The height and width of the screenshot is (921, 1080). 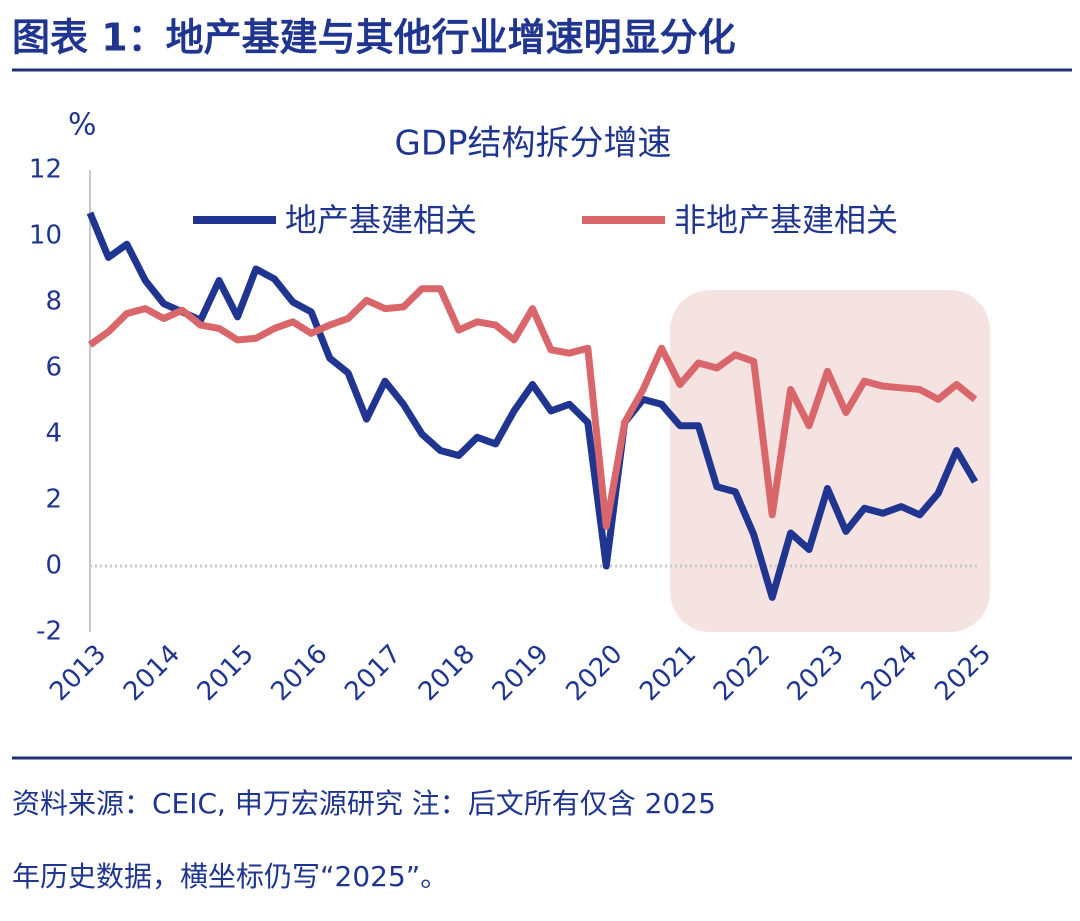 What do you see at coordinates (364, 803) in the screenshot?
I see `footer-line: 资料来源：CEIC, 申万宏源研究 注：后文所有仅含 2025` at bounding box center [364, 803].